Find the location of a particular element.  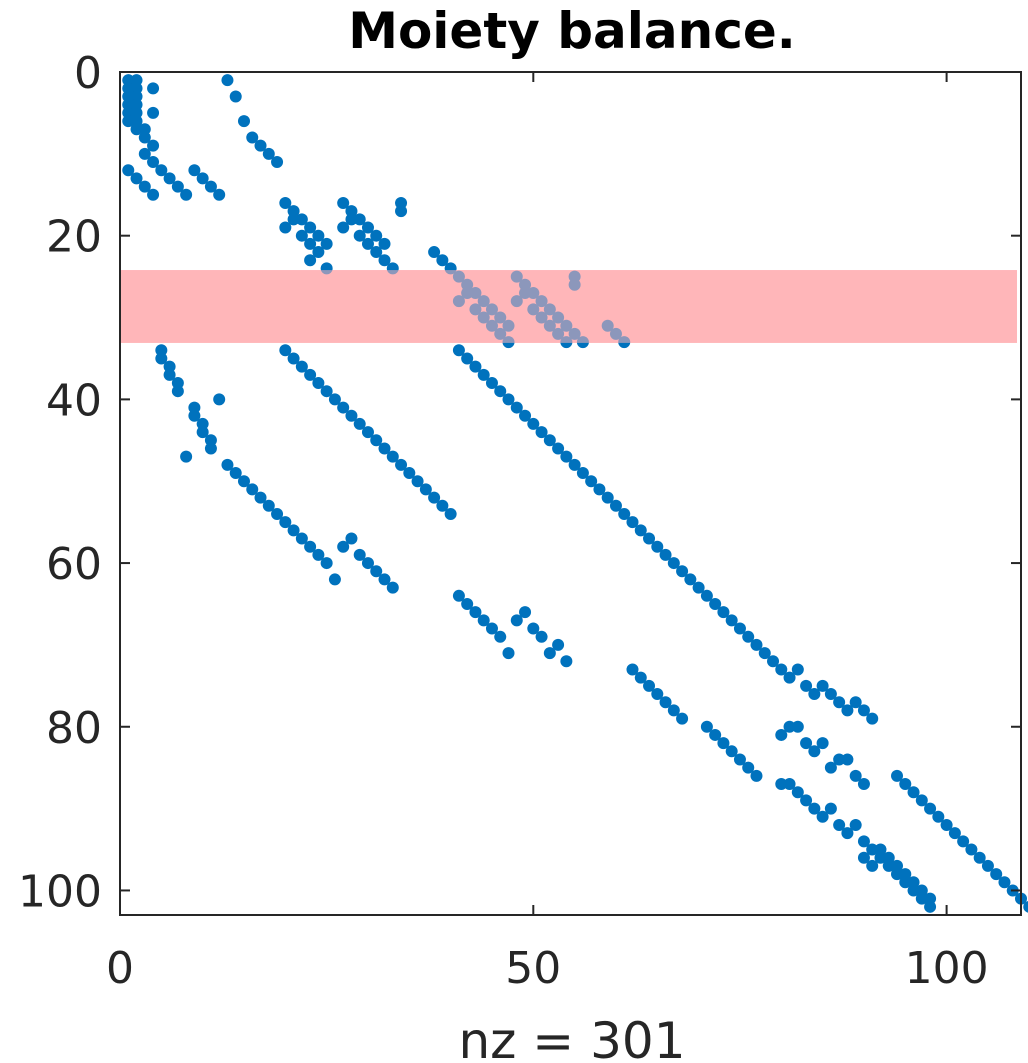

x-axis-label: nz = 301 is located at coordinates (571, 1037).